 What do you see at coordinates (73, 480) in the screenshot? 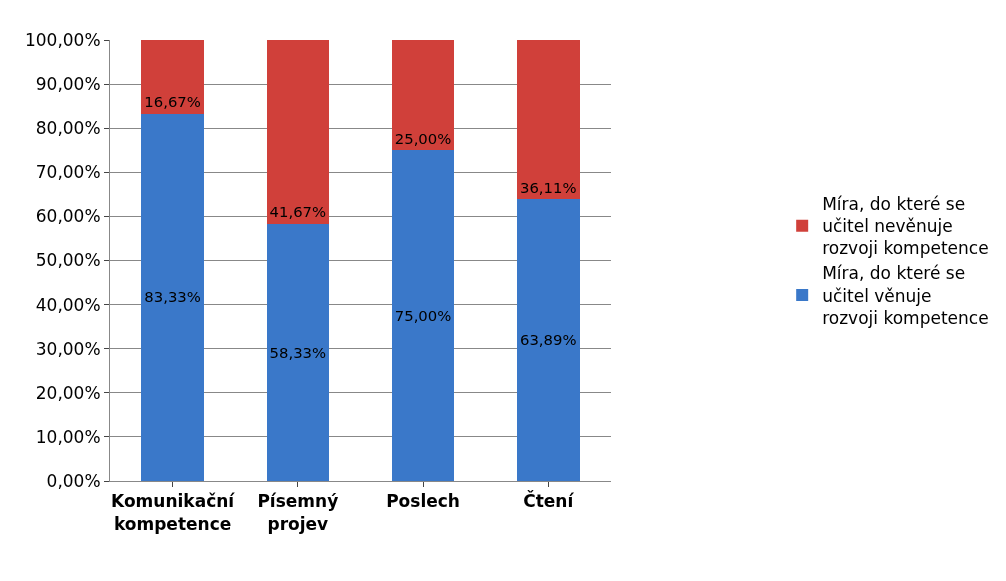
I see `y-tick-label: 0,00%` at bounding box center [73, 480].